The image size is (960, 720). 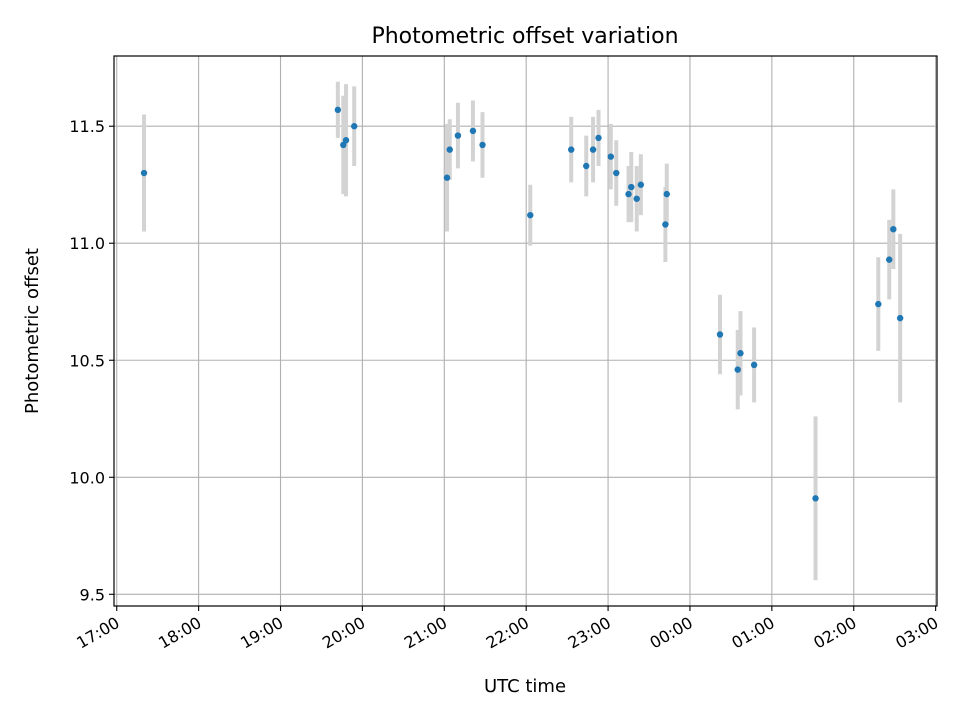 What do you see at coordinates (87, 126) in the screenshot?
I see `y-tick-label: 11.5` at bounding box center [87, 126].